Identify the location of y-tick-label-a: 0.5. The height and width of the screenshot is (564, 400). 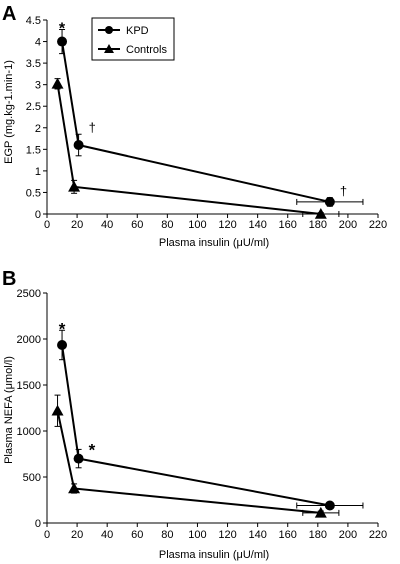
(33, 193).